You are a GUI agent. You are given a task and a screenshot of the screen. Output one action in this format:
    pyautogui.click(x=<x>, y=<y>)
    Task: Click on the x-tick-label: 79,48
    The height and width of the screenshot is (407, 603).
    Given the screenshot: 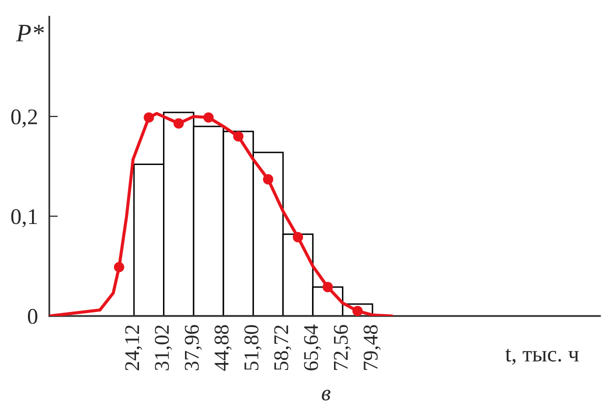 What is the action you would take?
    pyautogui.click(x=372, y=347)
    